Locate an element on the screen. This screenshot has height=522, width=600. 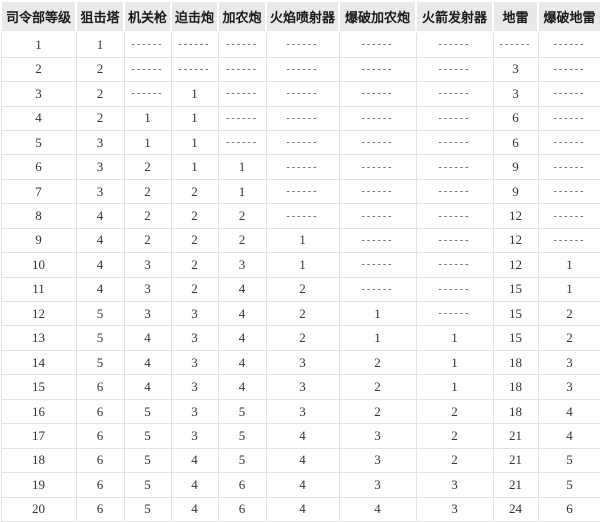
column-header: 狙击塔 is located at coordinates (100, 16).